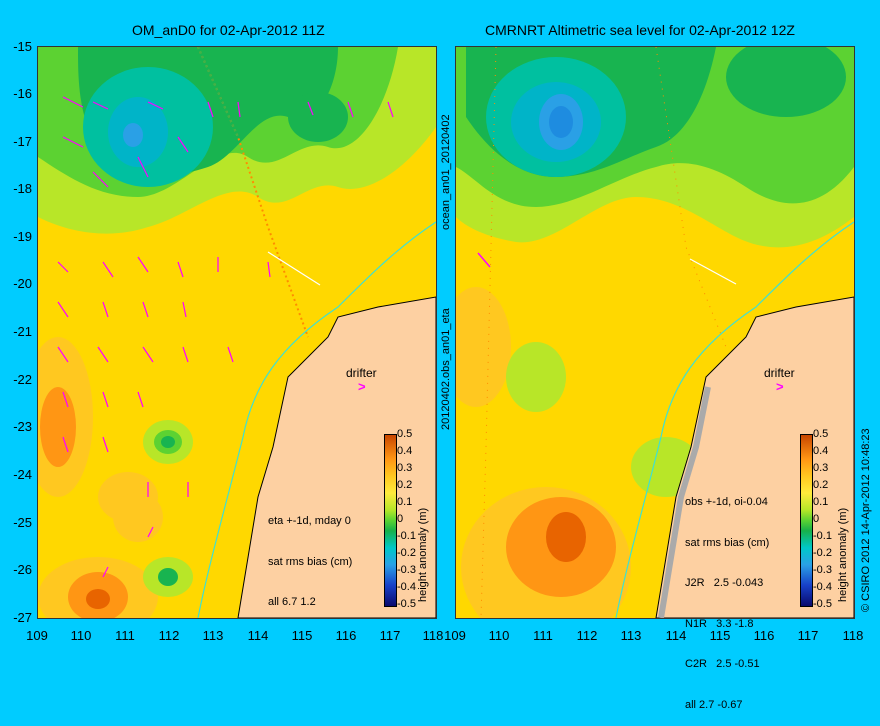 This screenshot has height=726, width=880. Describe the element at coordinates (390, 520) in the screenshot. I see `left-colorbar` at that location.